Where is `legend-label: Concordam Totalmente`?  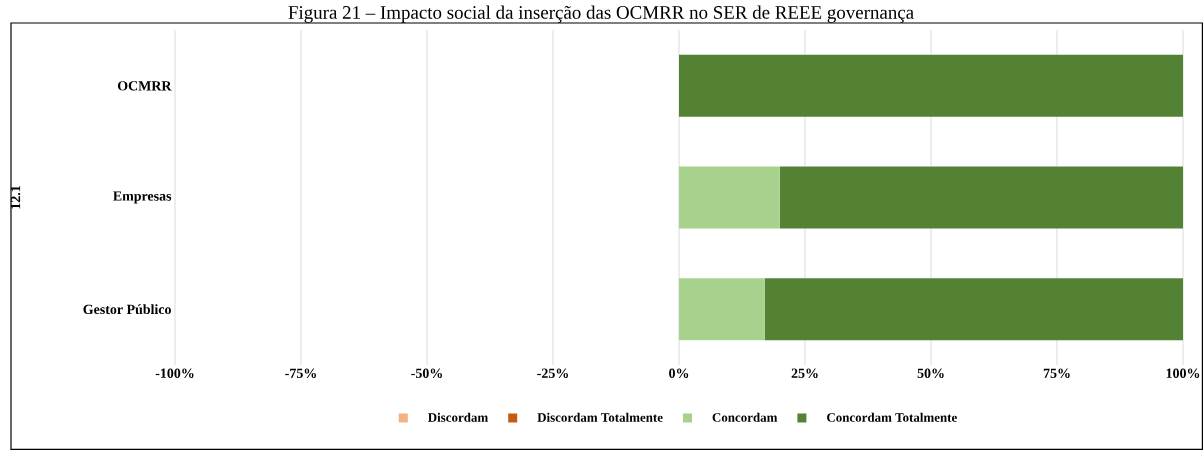 legend-label: Concordam Totalmente is located at coordinates (892, 417).